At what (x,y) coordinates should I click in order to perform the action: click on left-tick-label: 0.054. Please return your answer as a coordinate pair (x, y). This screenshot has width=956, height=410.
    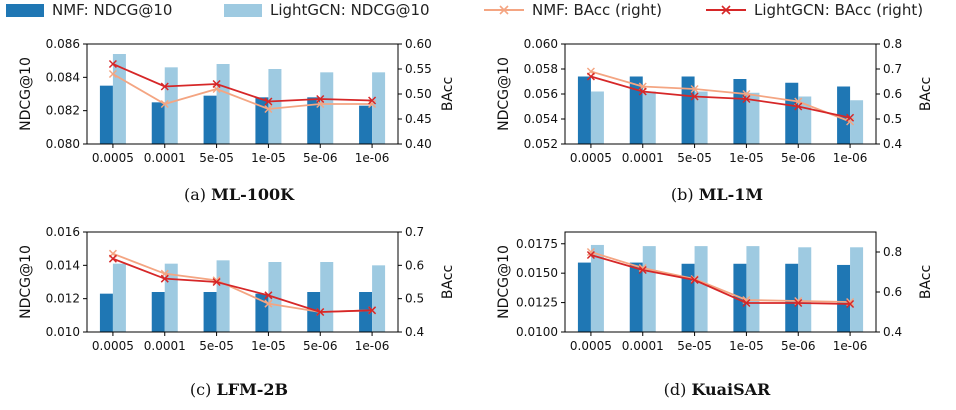
    Looking at the image, I should click on (541, 119).